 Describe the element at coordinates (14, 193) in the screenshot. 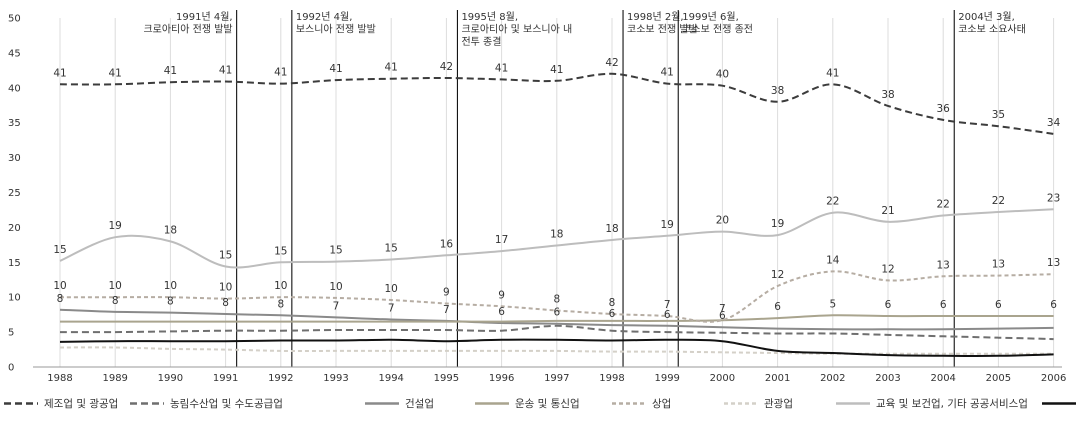

I see `y-tick-label: 25` at that location.